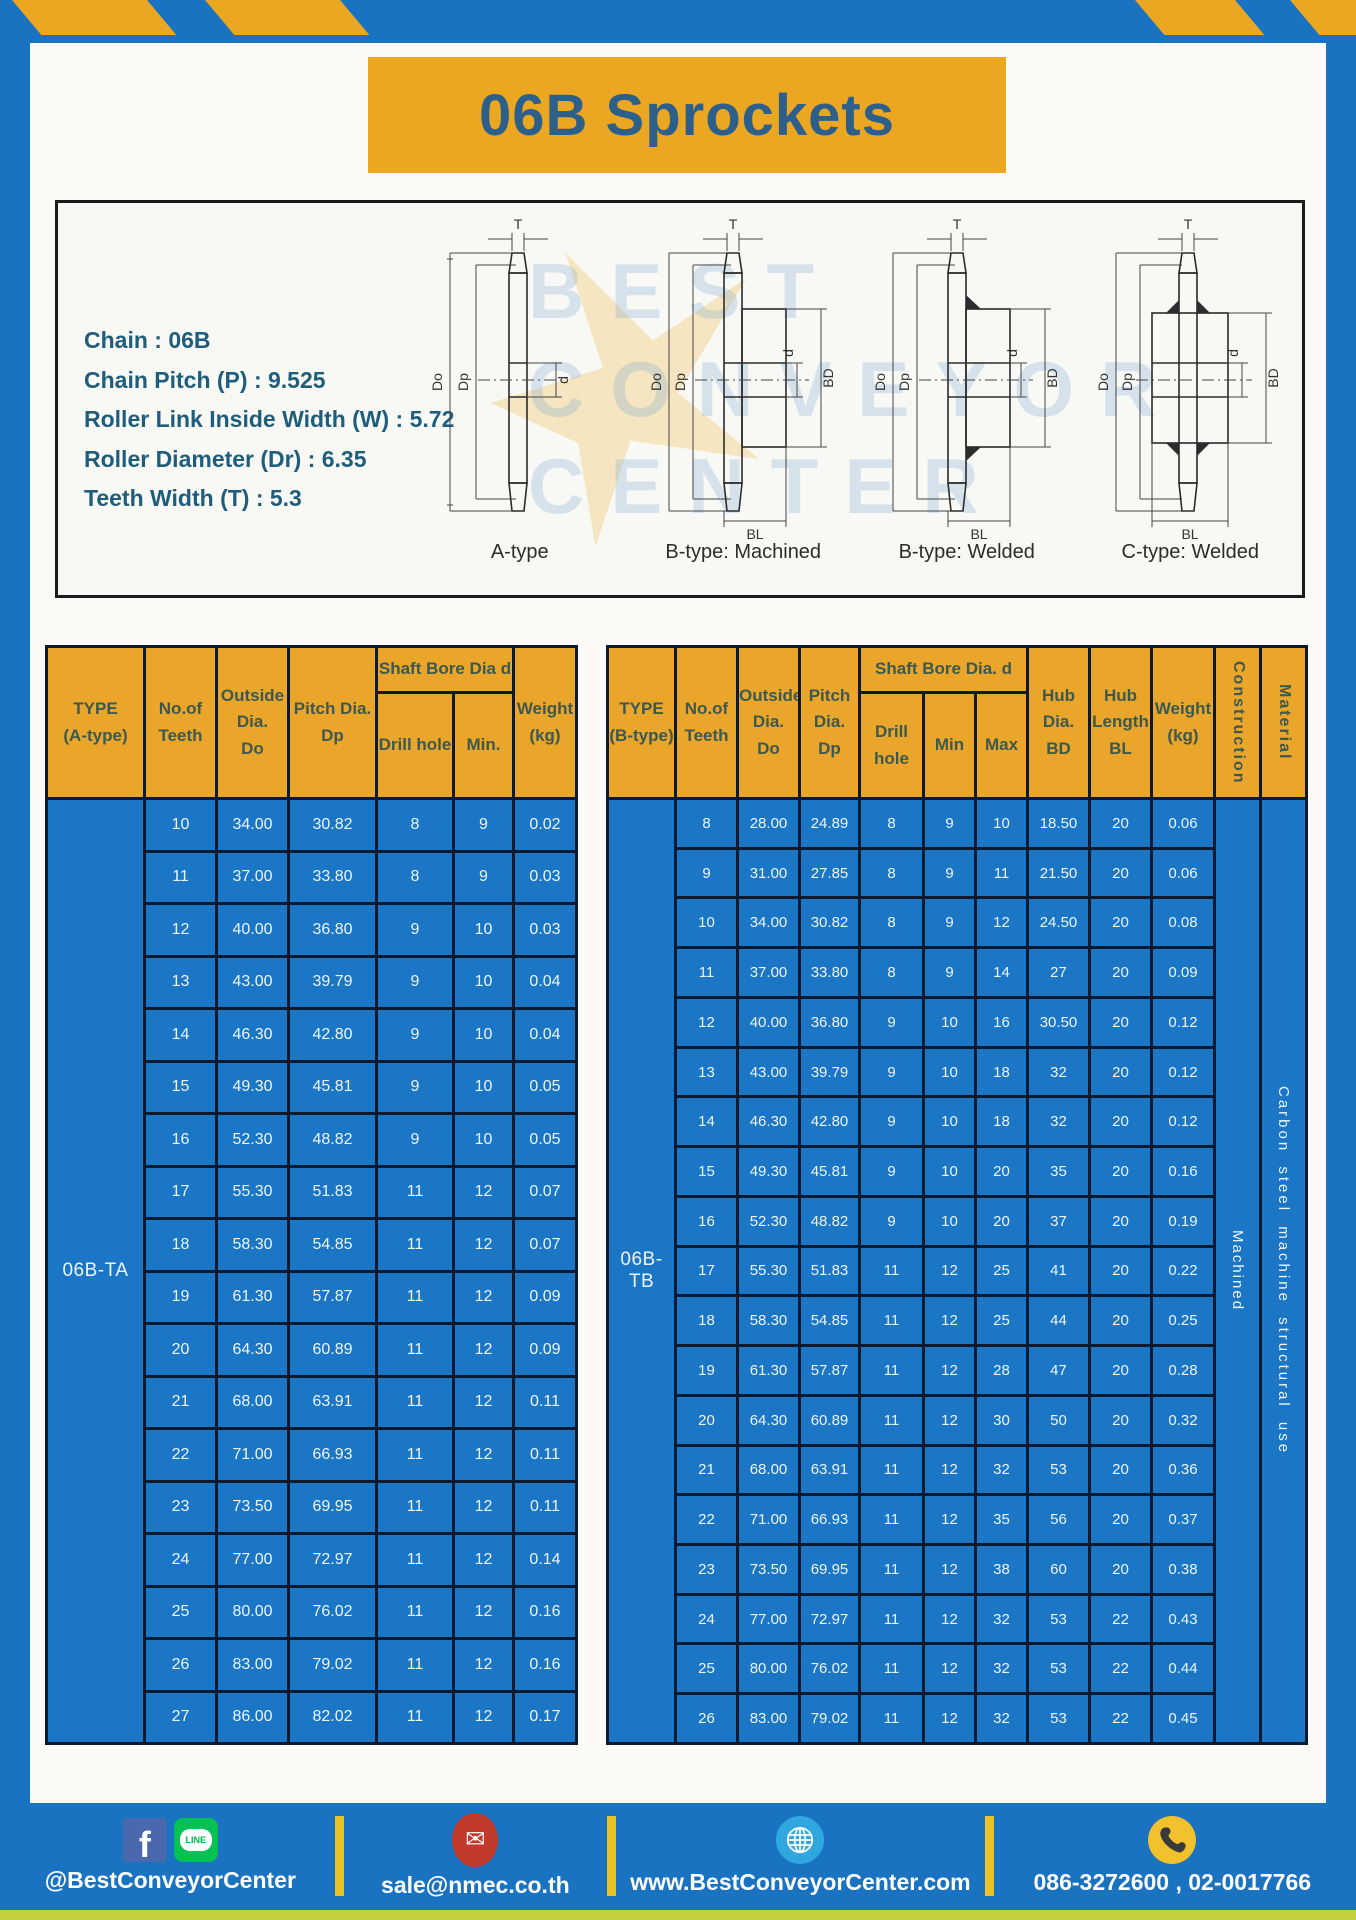  What do you see at coordinates (545, 825) in the screenshot?
I see `table-cell: 0.02` at bounding box center [545, 825].